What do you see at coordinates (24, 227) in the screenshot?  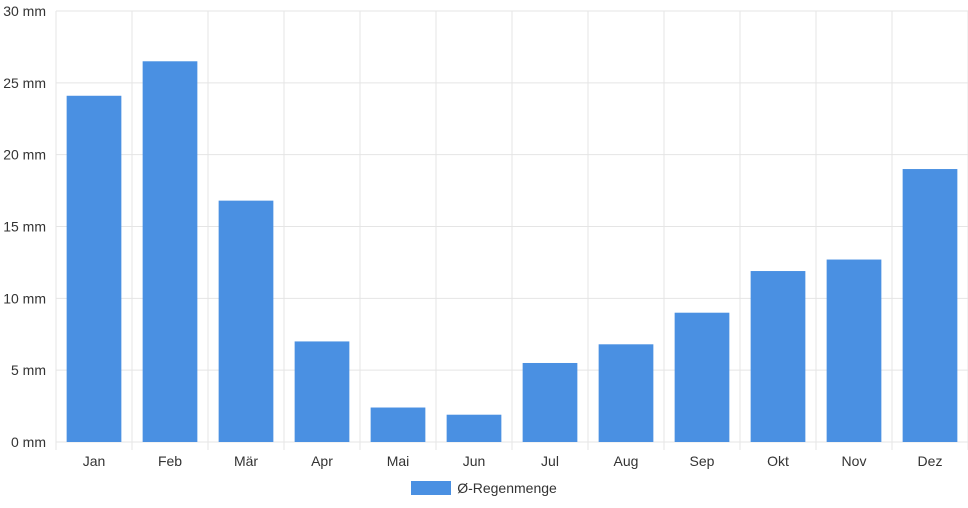 I see `y-tick-label: 15 mm` at bounding box center [24, 227].